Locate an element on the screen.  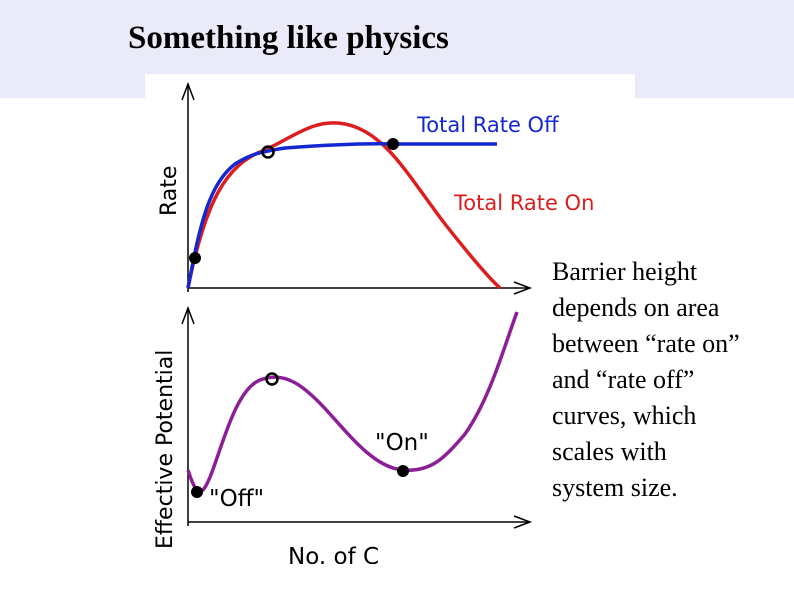
caption-line: curves, which is located at coordinates (624, 415).